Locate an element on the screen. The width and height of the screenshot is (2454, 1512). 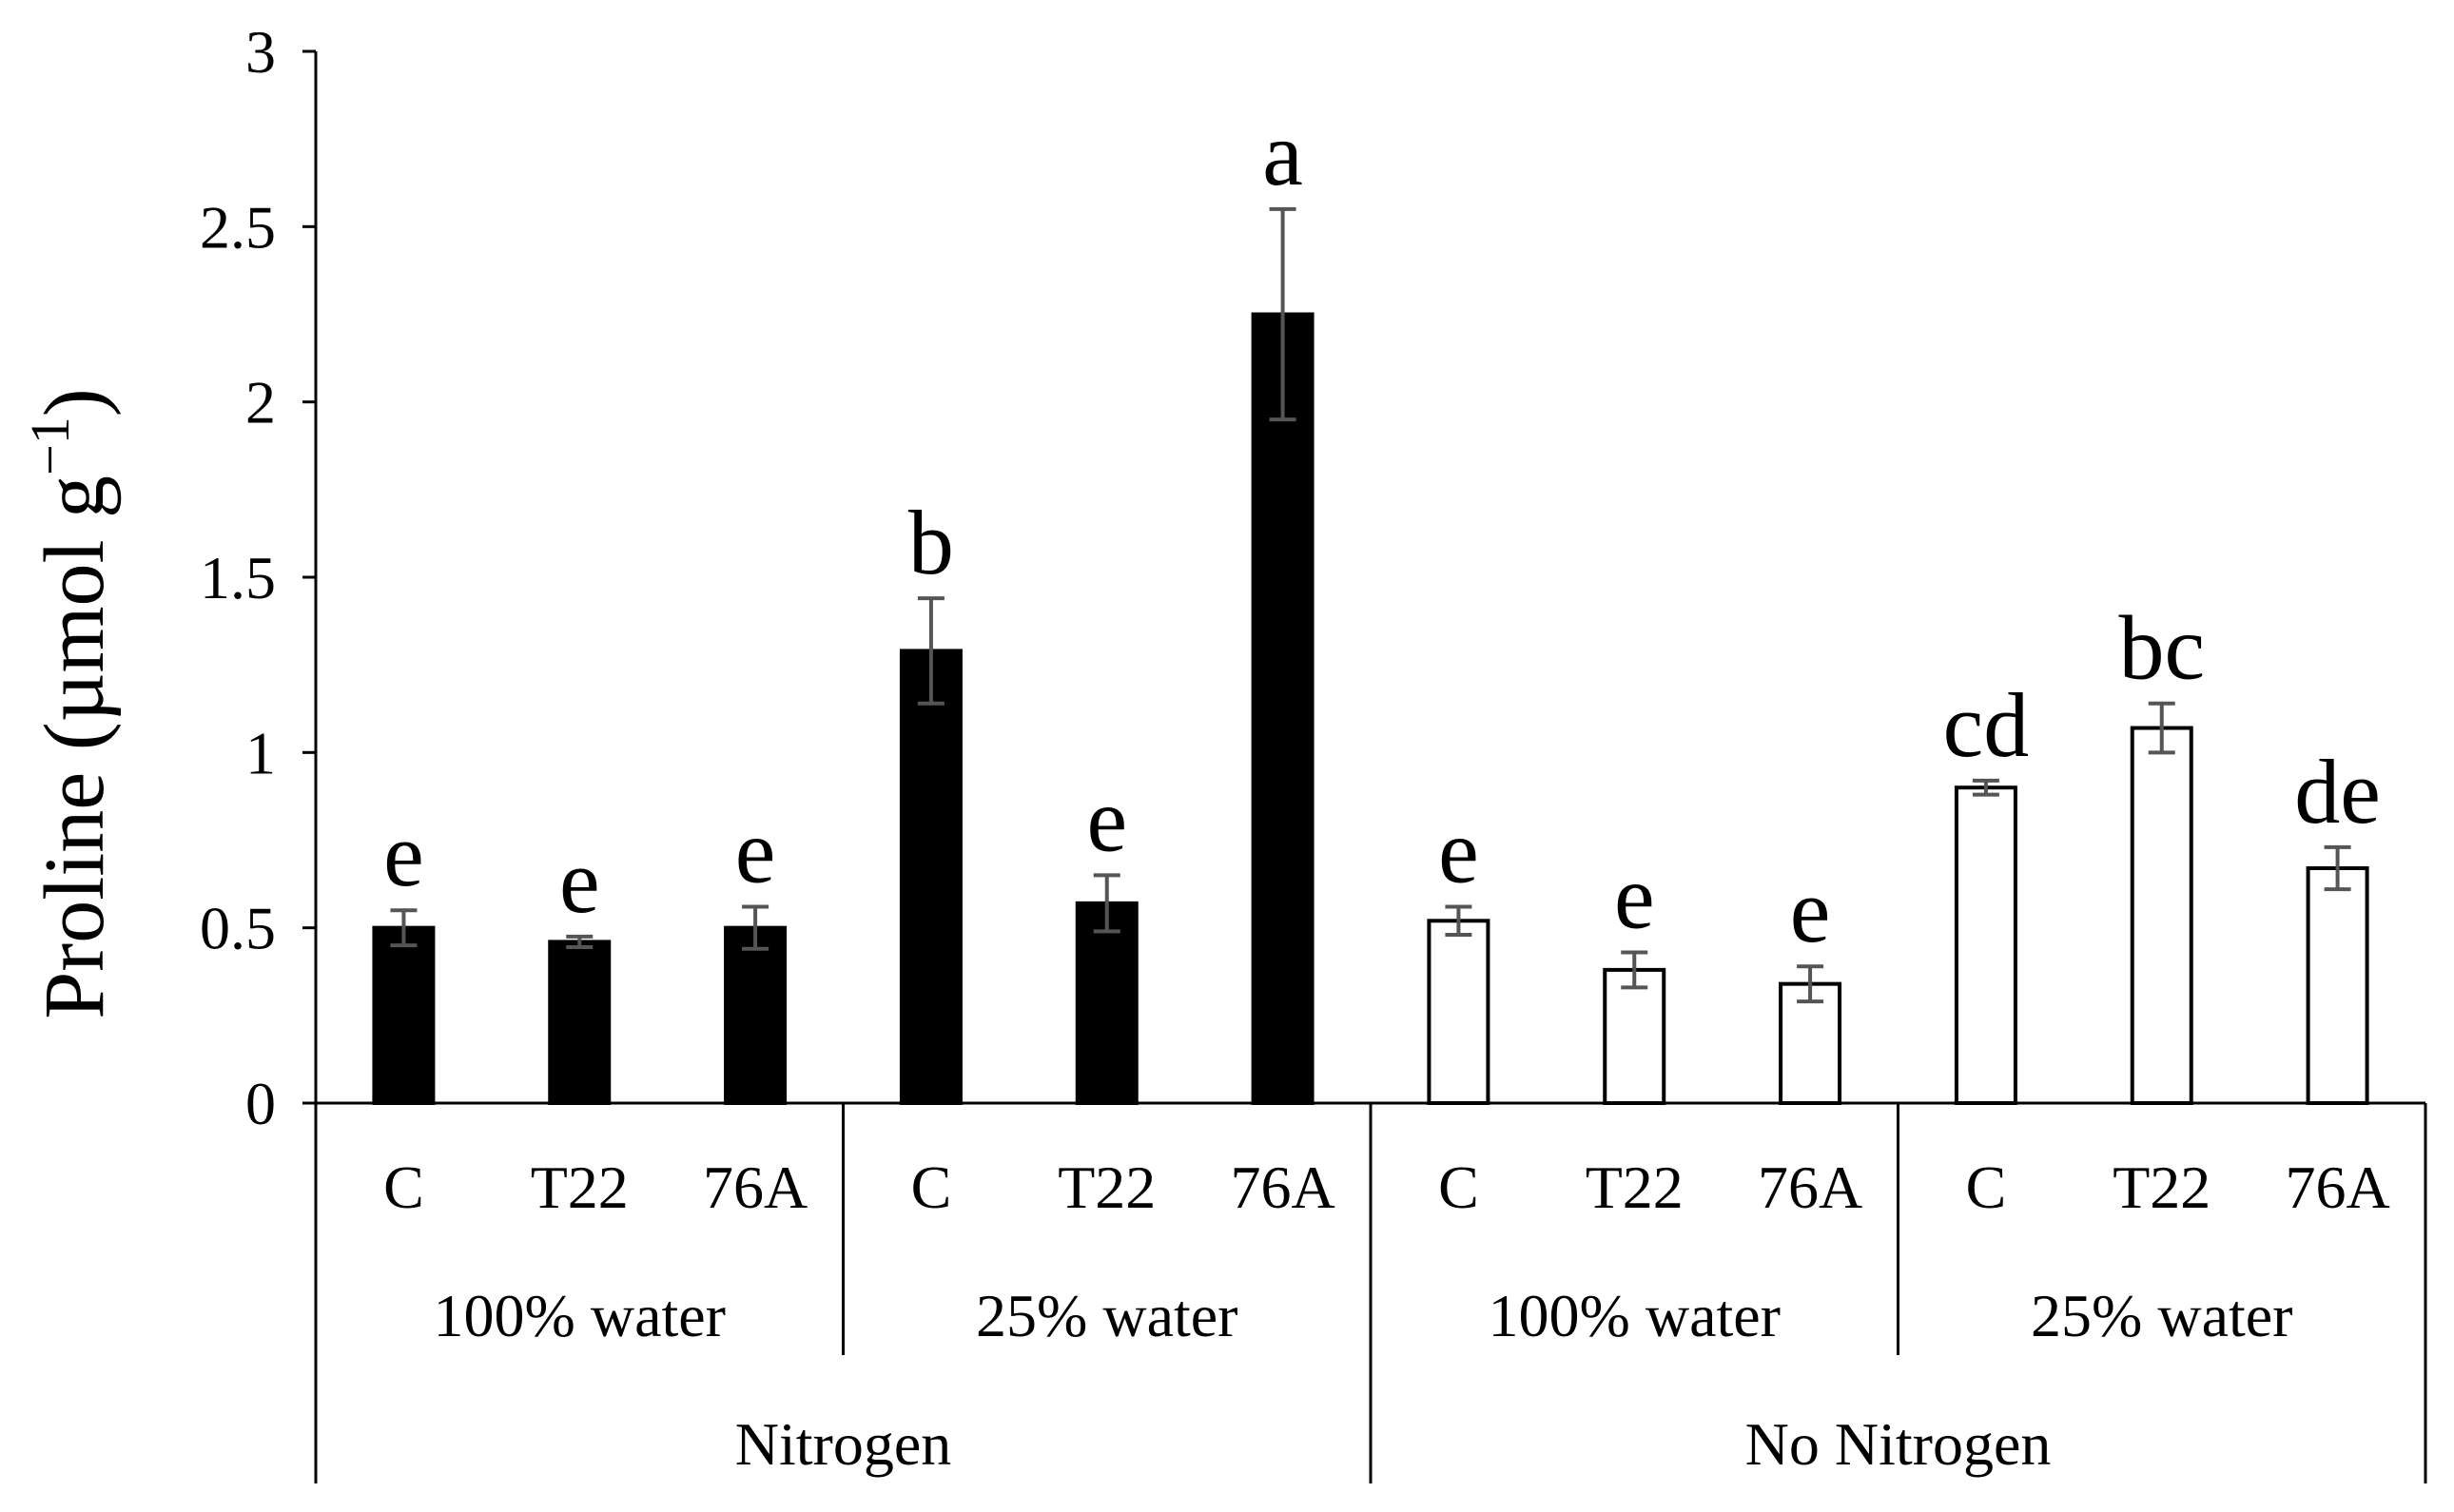
nitrogen-group-label: Nitrogen is located at coordinates (844, 1444).